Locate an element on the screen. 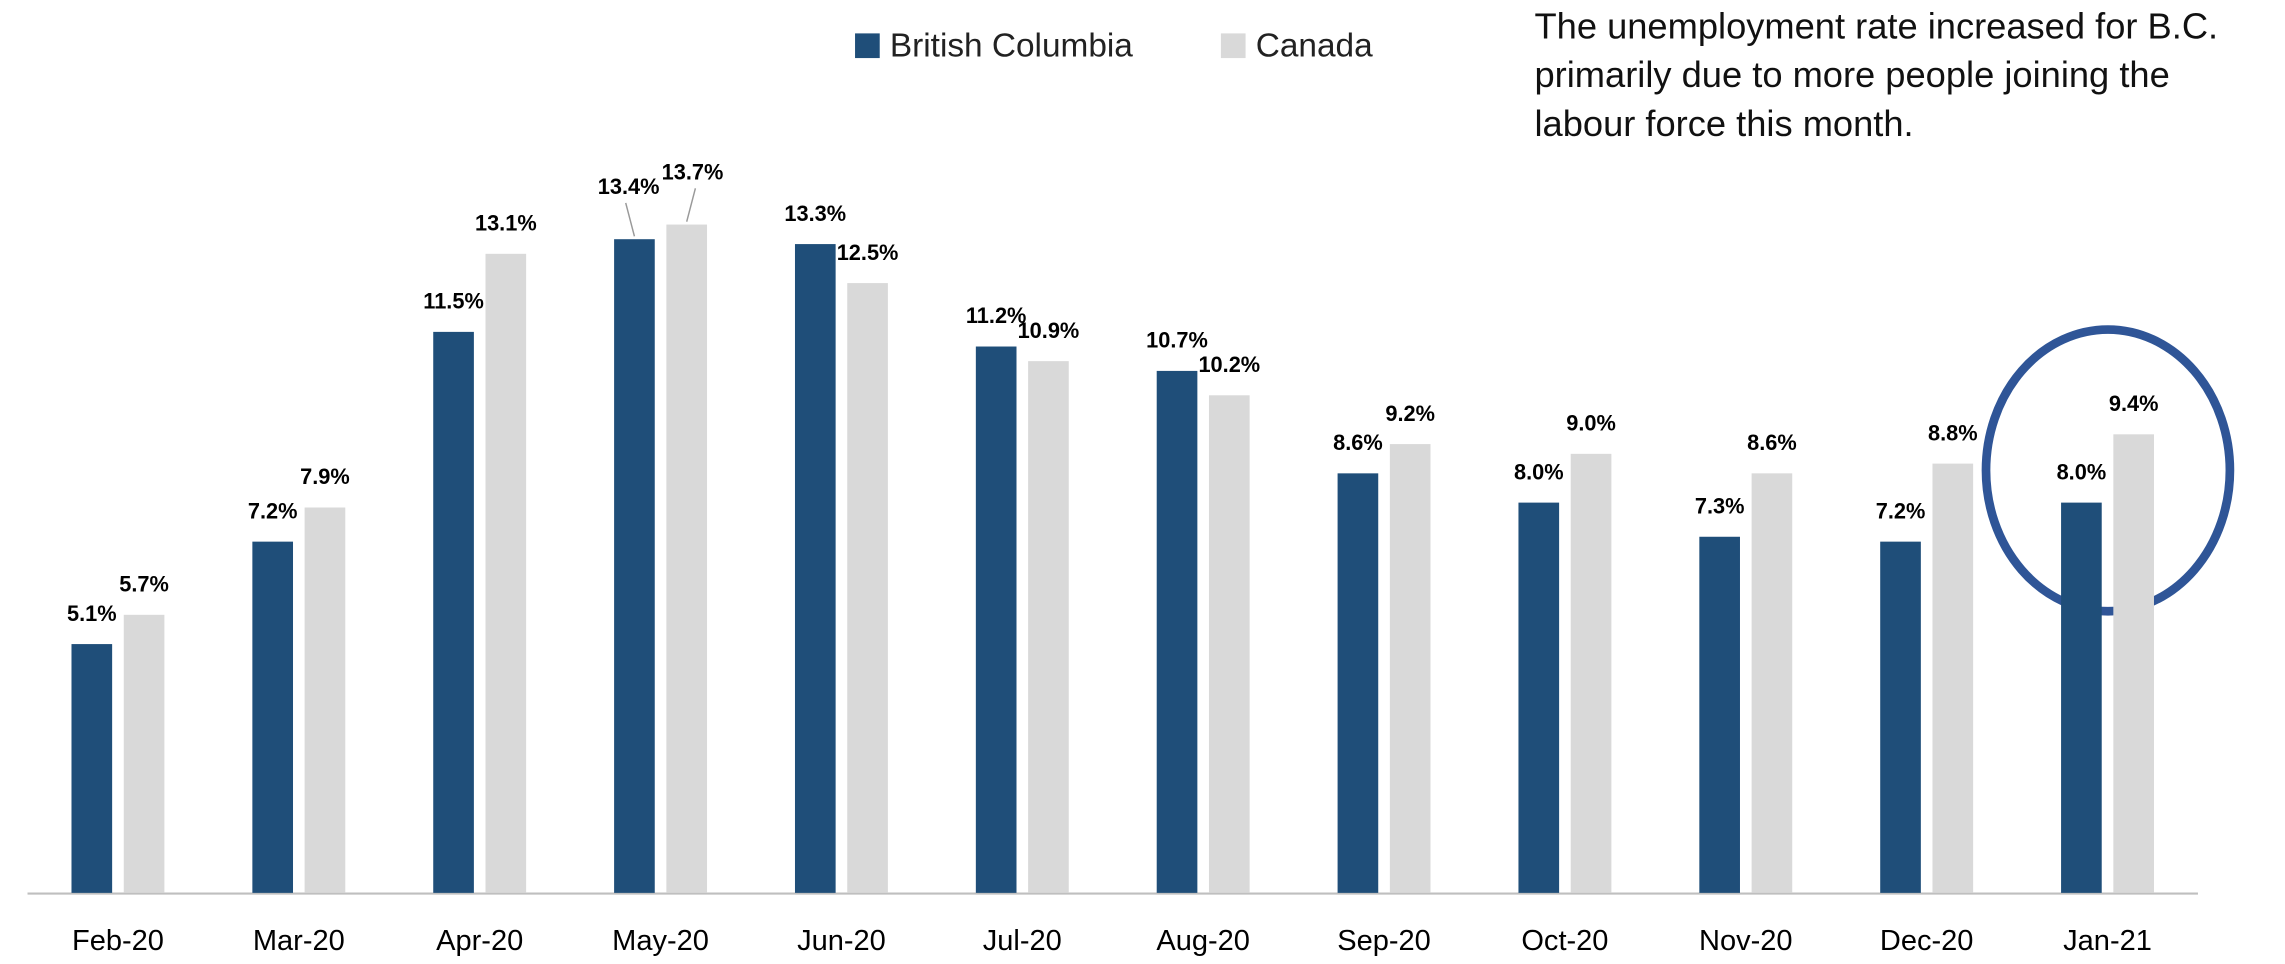 This screenshot has width=2285, height=964. value-label: 9.0% is located at coordinates (1591, 423).